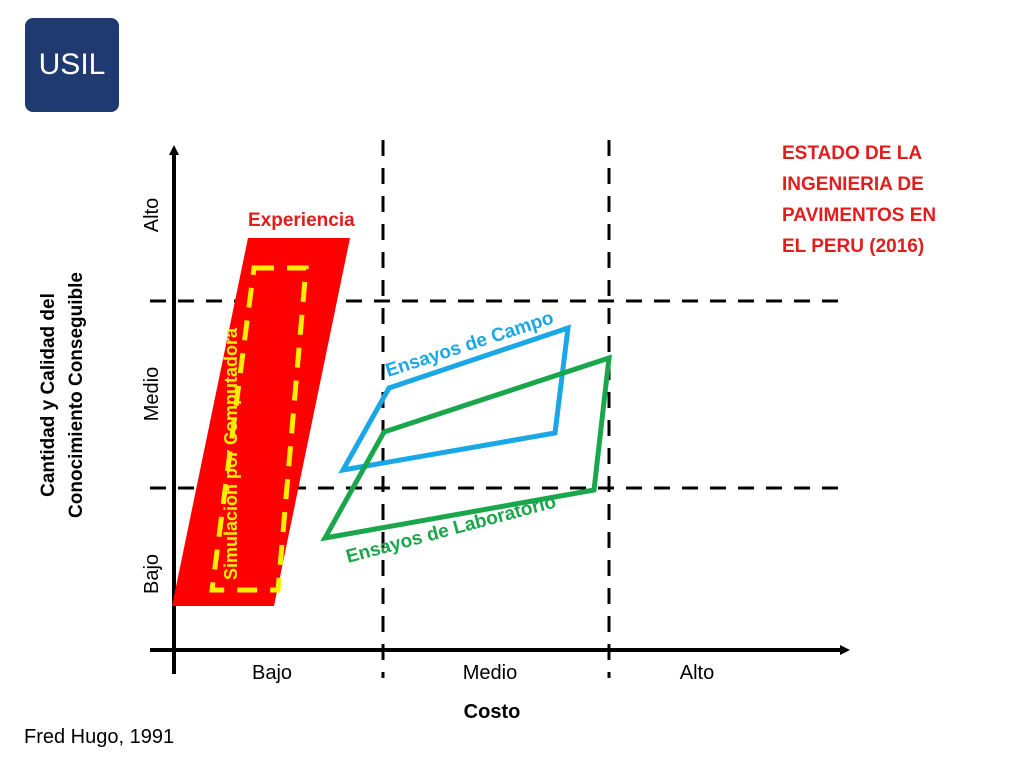  I want to click on x-axis-label: Costo, so click(492, 712).